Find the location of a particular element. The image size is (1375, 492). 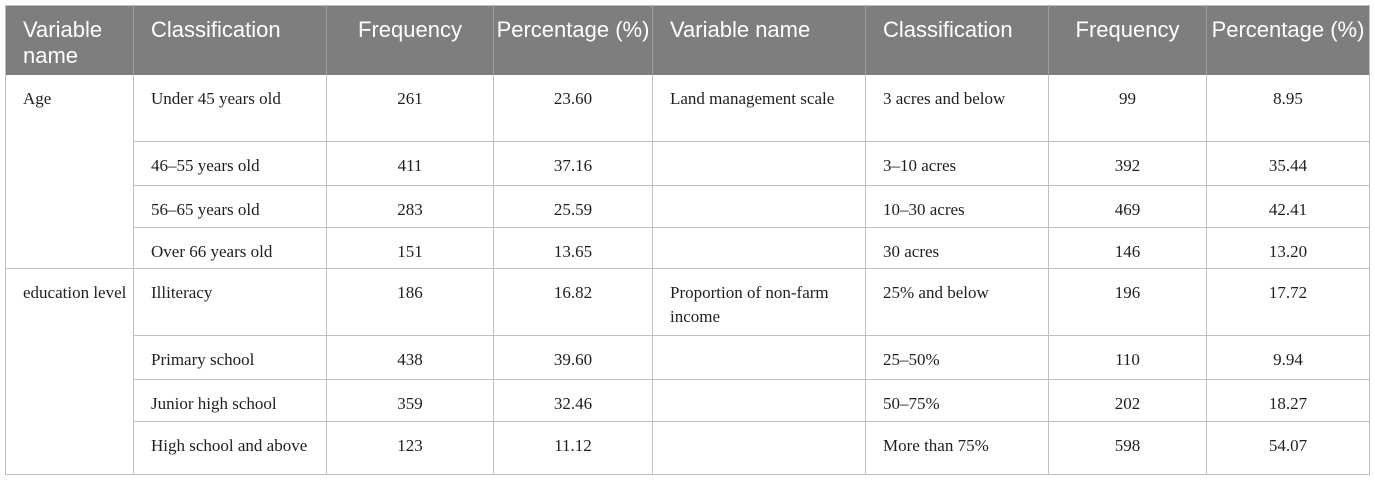

classification-cell: Over 66 years old is located at coordinates (230, 248).